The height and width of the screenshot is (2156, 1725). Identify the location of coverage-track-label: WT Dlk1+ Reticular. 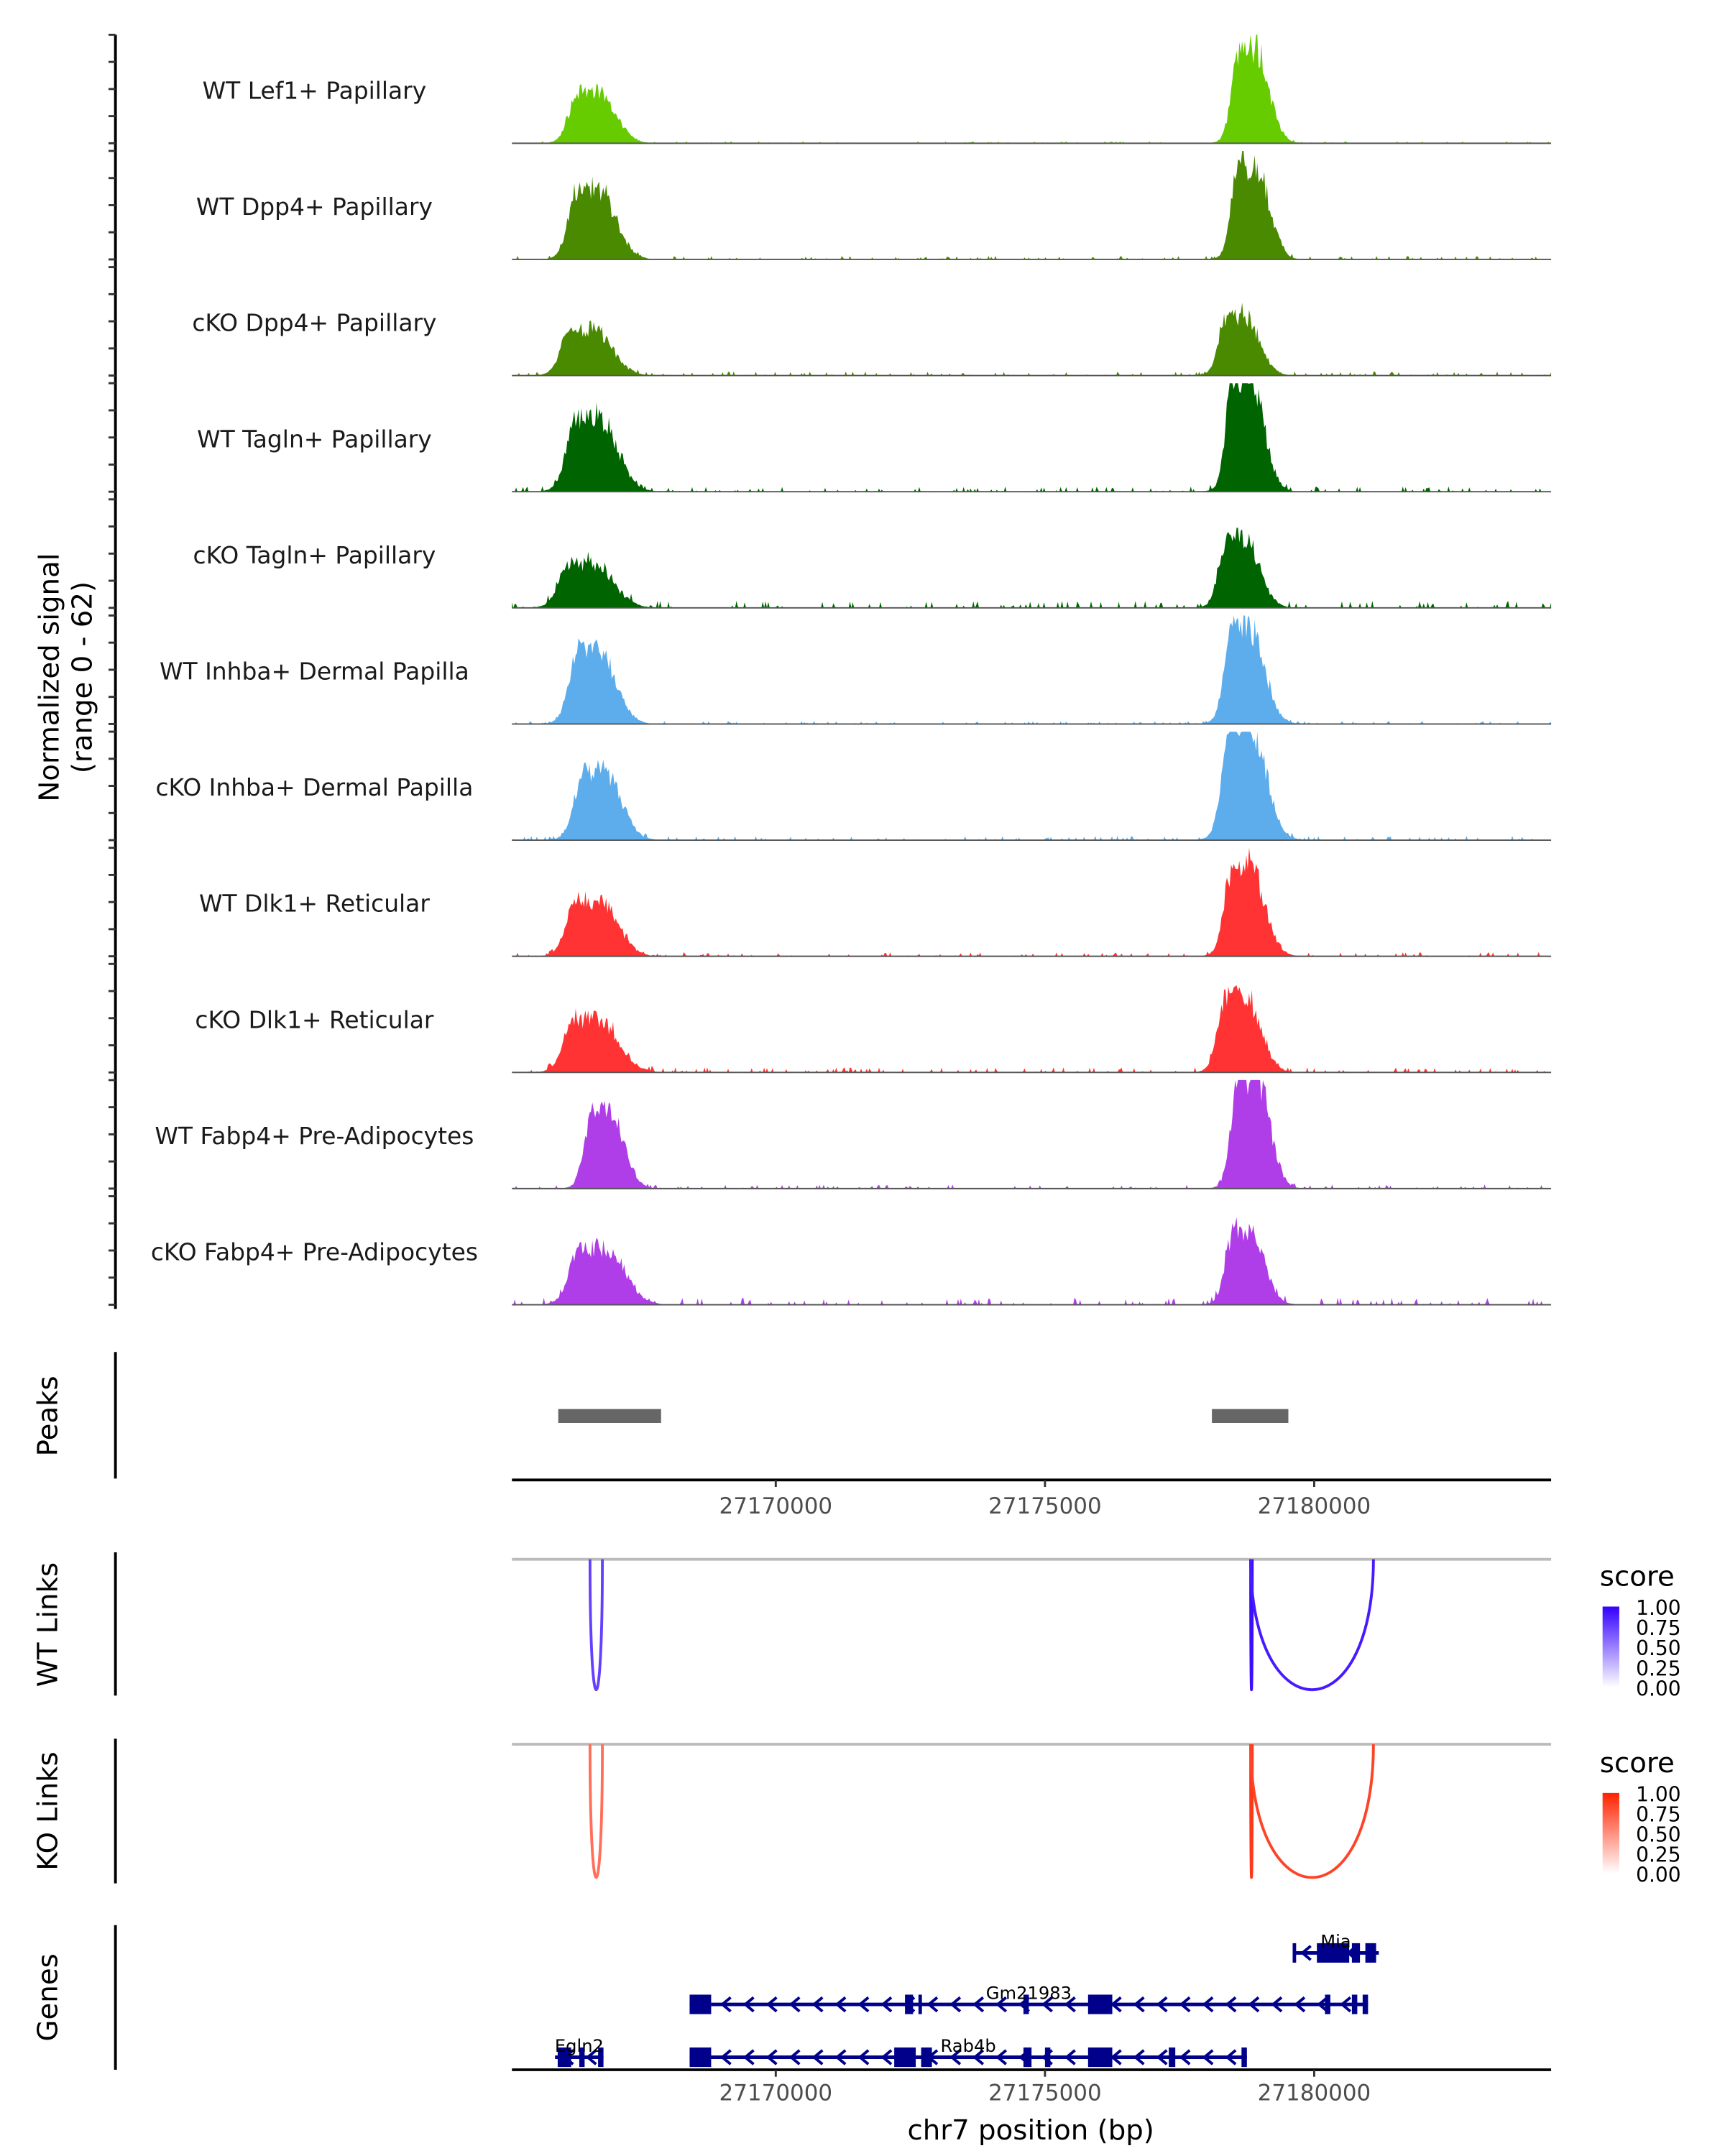
(314, 904).